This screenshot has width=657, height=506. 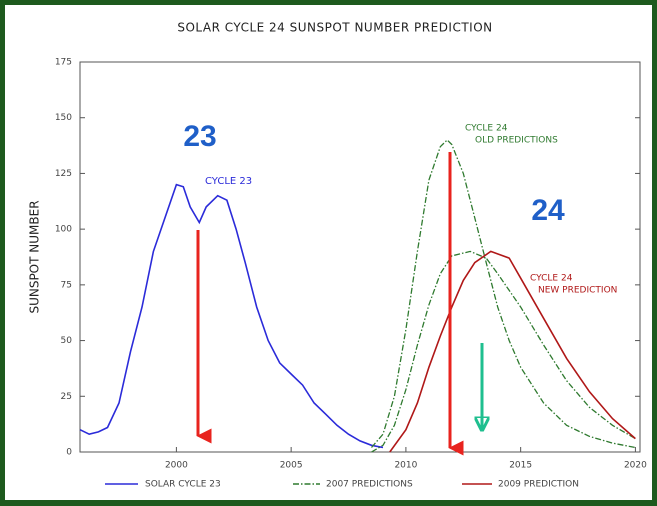 What do you see at coordinates (516, 141) in the screenshot?
I see `annotation: OLD PREDICTIONS` at bounding box center [516, 141].